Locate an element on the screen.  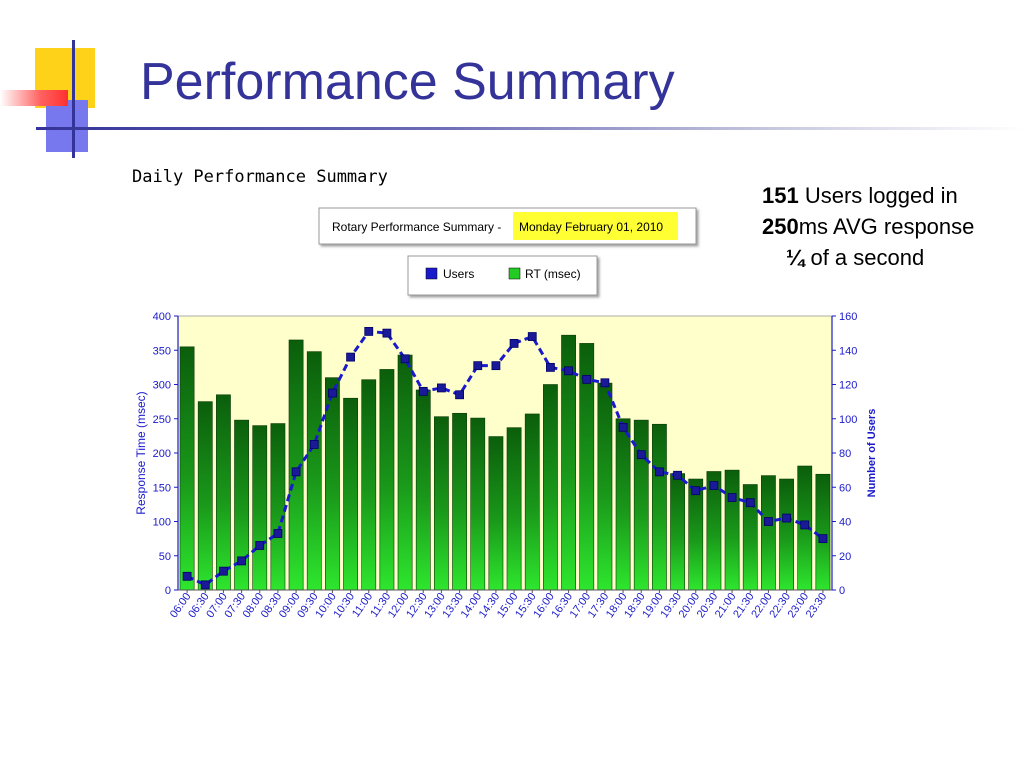
legend-rt-swatch is located at coordinates (514, 273).